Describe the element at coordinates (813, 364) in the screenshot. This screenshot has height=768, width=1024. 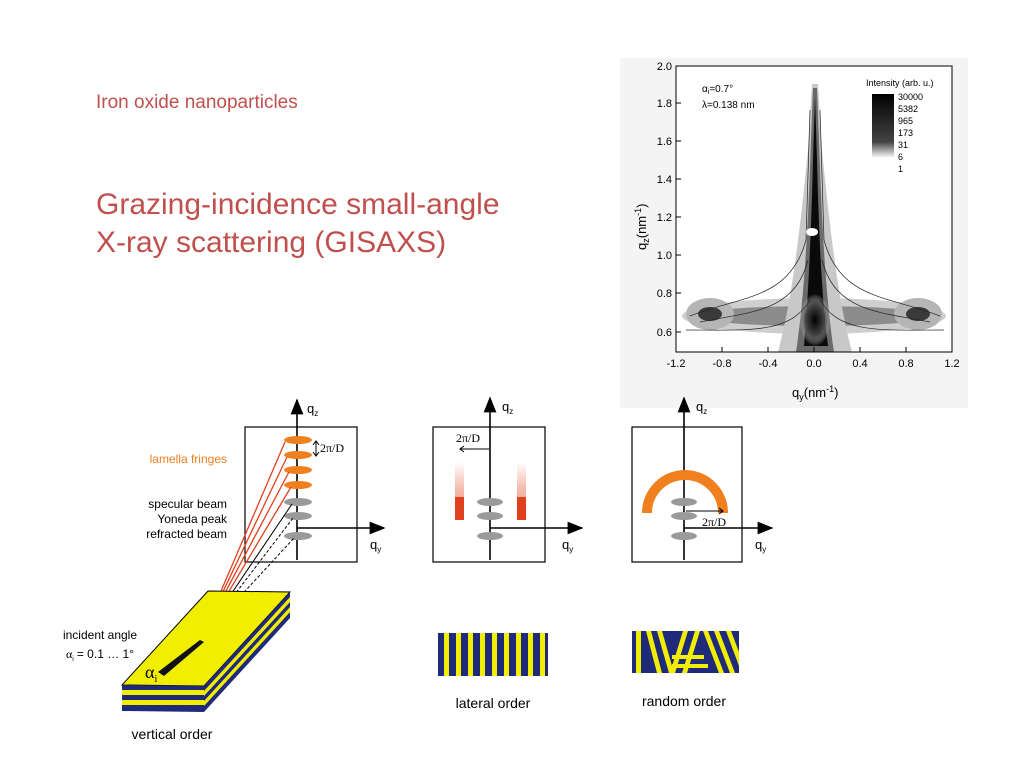
I see `x-tick-label: 0.0` at that location.